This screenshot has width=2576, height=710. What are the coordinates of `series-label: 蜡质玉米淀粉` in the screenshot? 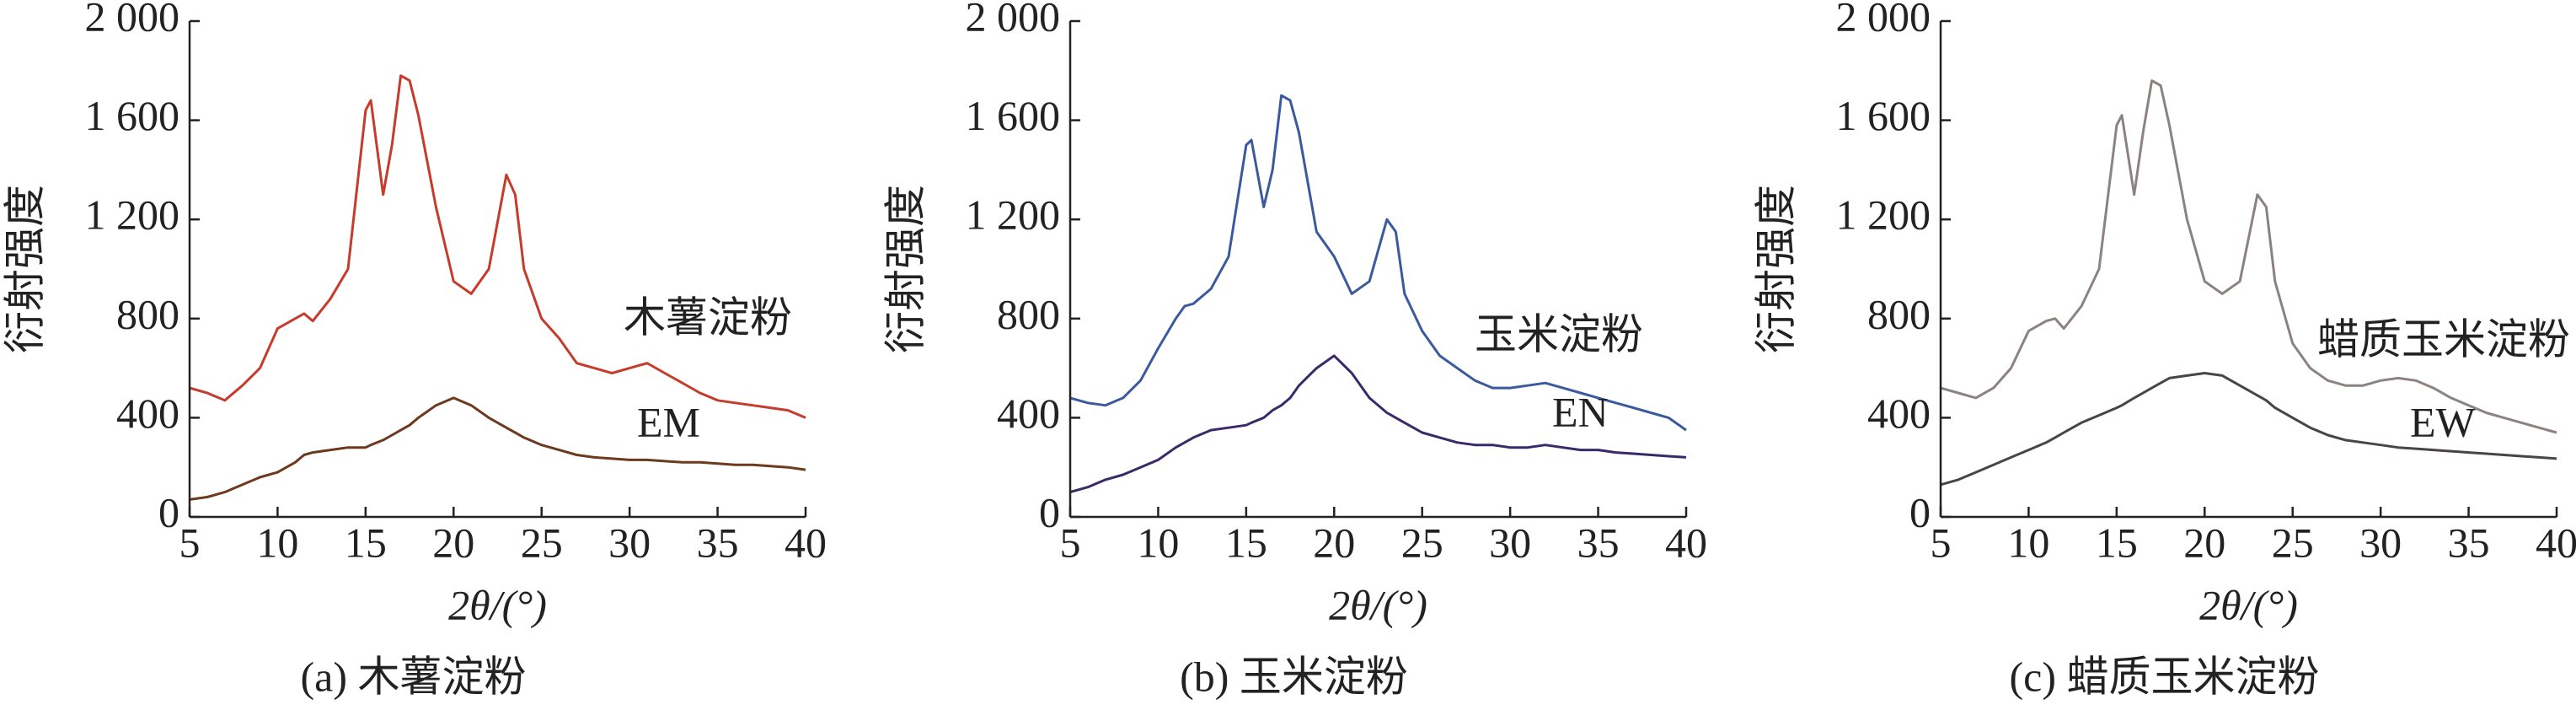 It's located at (2443, 339).